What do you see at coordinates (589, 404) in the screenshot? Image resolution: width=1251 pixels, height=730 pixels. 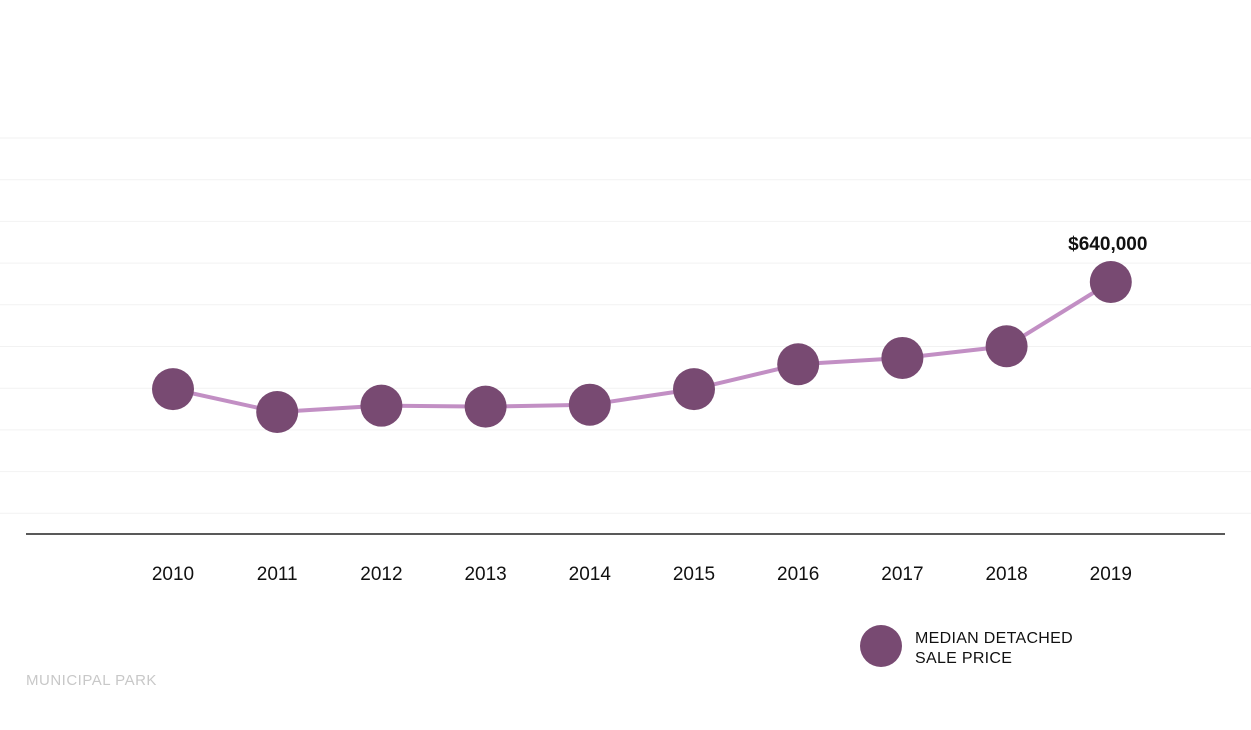 I see `data-point-2014` at bounding box center [589, 404].